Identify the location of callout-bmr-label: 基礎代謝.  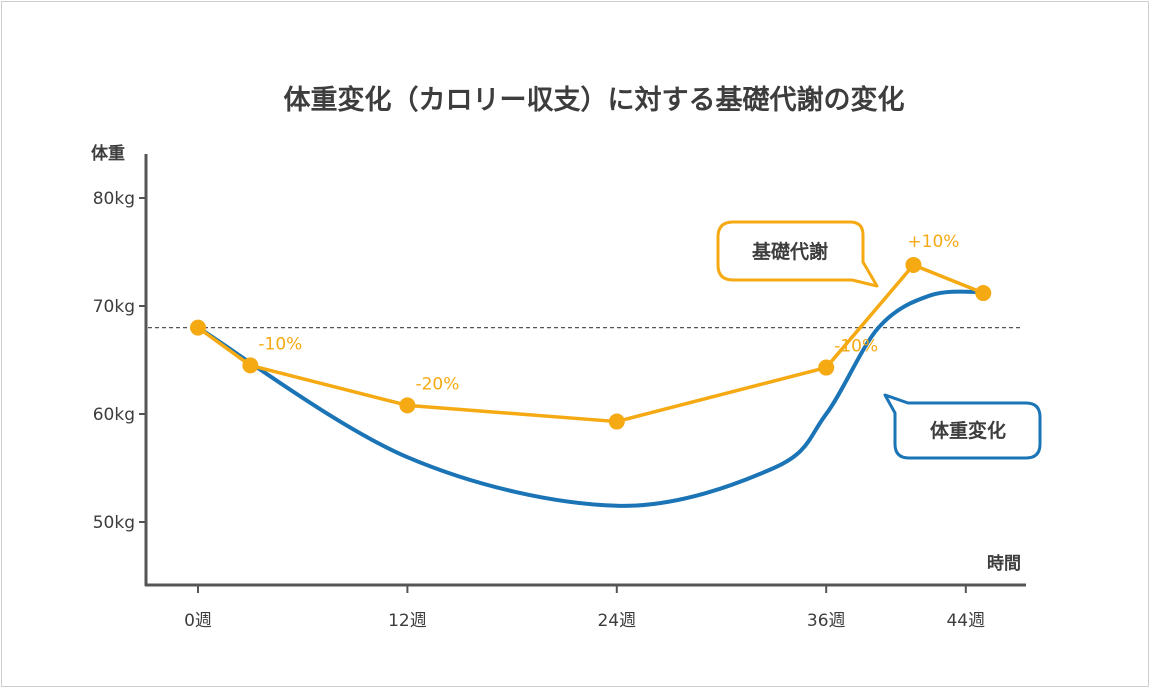
(789, 251).